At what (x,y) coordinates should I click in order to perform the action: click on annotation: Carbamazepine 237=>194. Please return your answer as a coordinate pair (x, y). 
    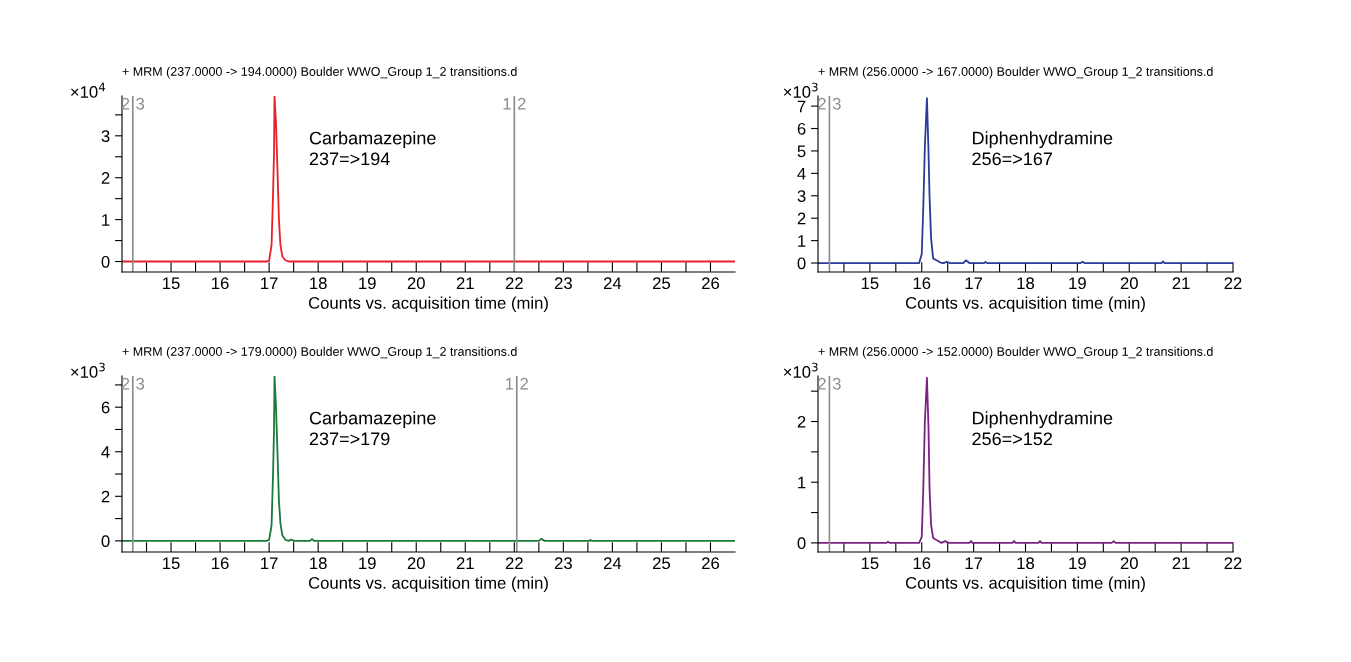
    Looking at the image, I should click on (372, 148).